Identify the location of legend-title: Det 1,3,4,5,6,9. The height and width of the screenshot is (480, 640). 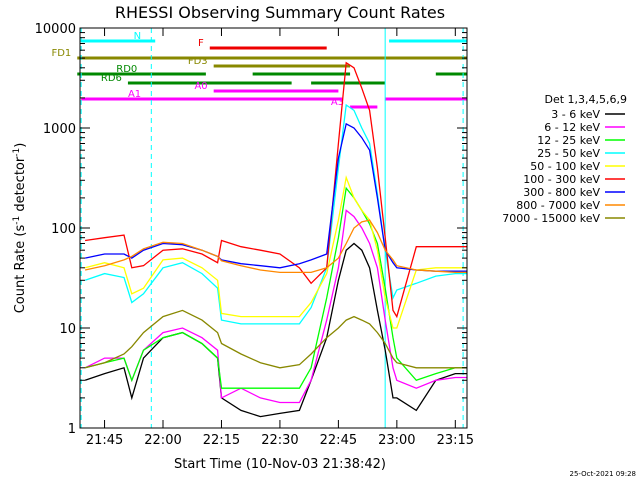
(585, 99).